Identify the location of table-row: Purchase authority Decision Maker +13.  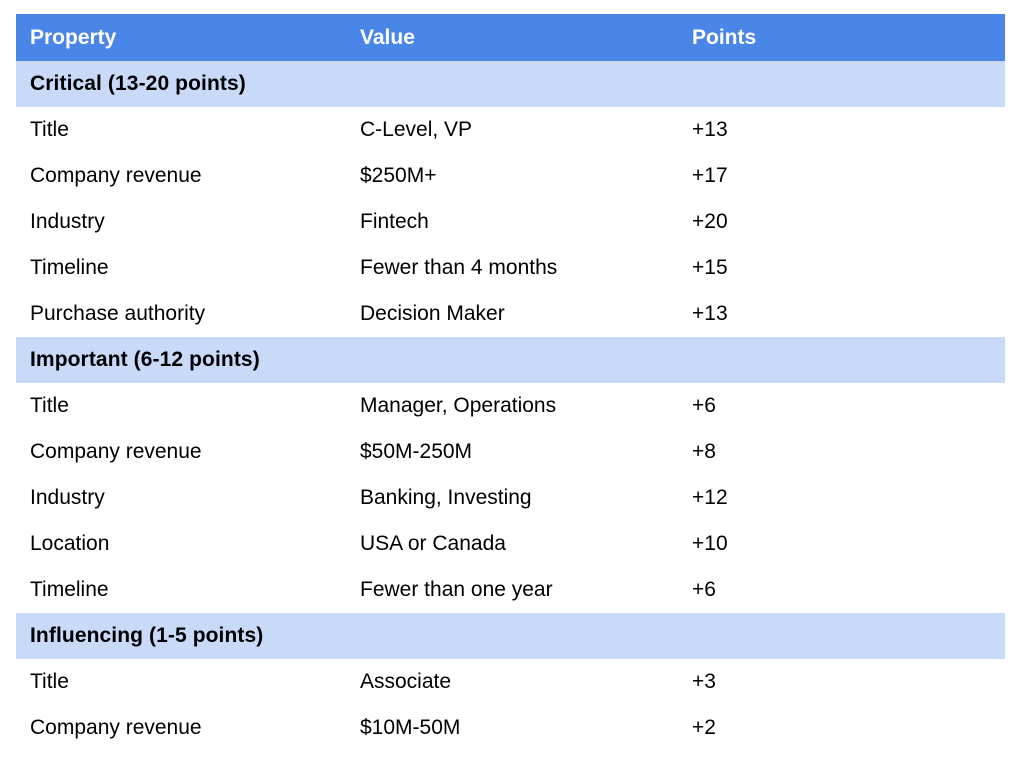
(510, 314).